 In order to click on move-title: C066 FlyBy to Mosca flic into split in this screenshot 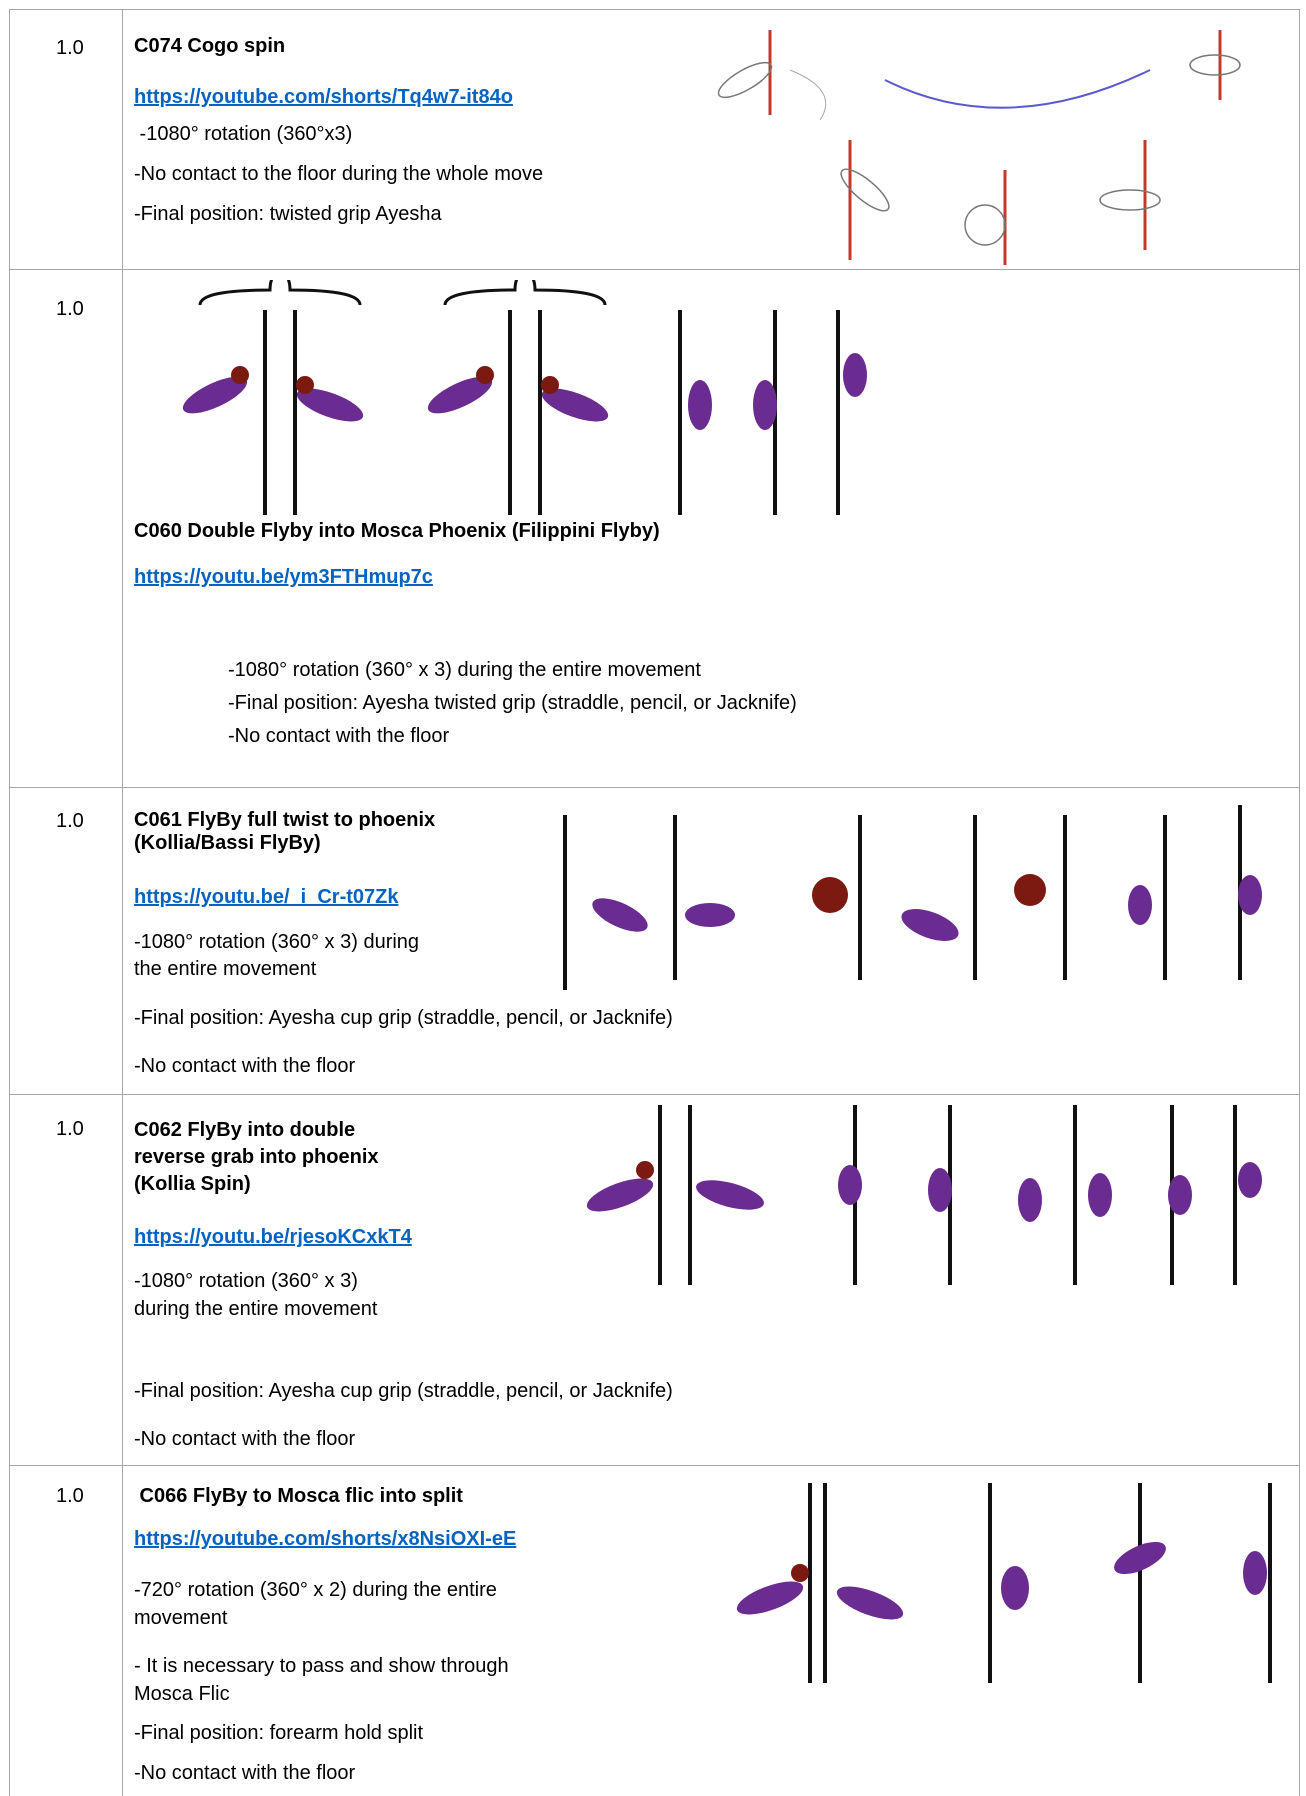, I will do `click(298, 1496)`.